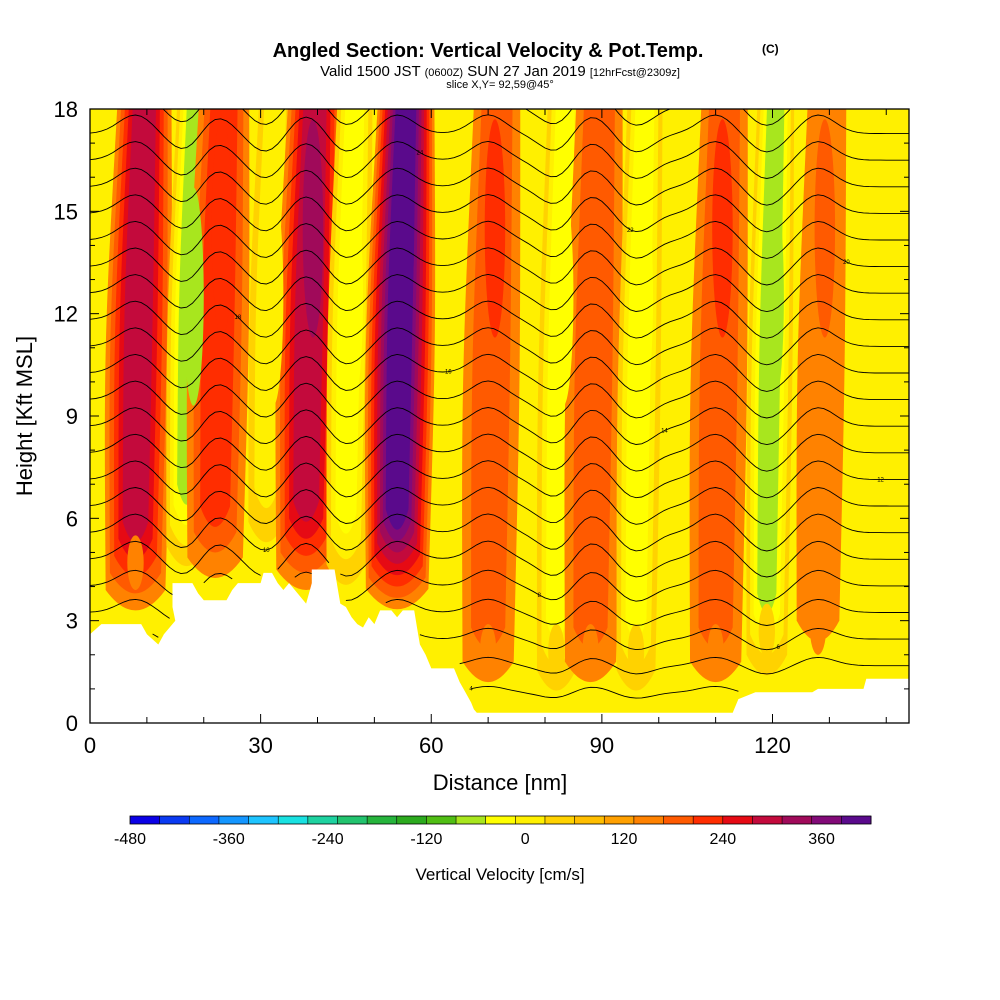  What do you see at coordinates (630, 231) in the screenshot?
I see `isentrope-label: 22` at bounding box center [630, 231].